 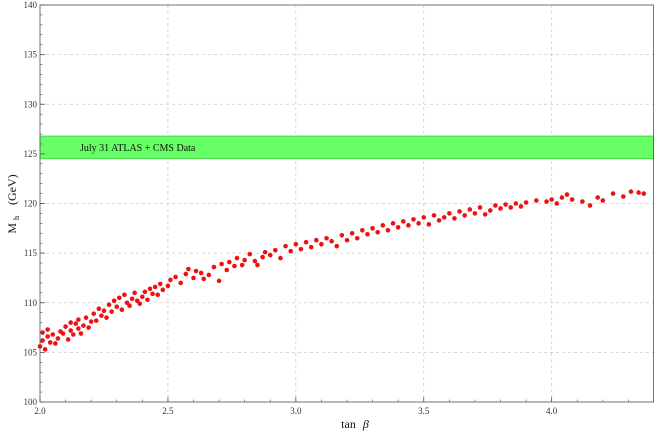 What do you see at coordinates (296, 411) in the screenshot?
I see `x-tick-label: 3.0` at bounding box center [296, 411].